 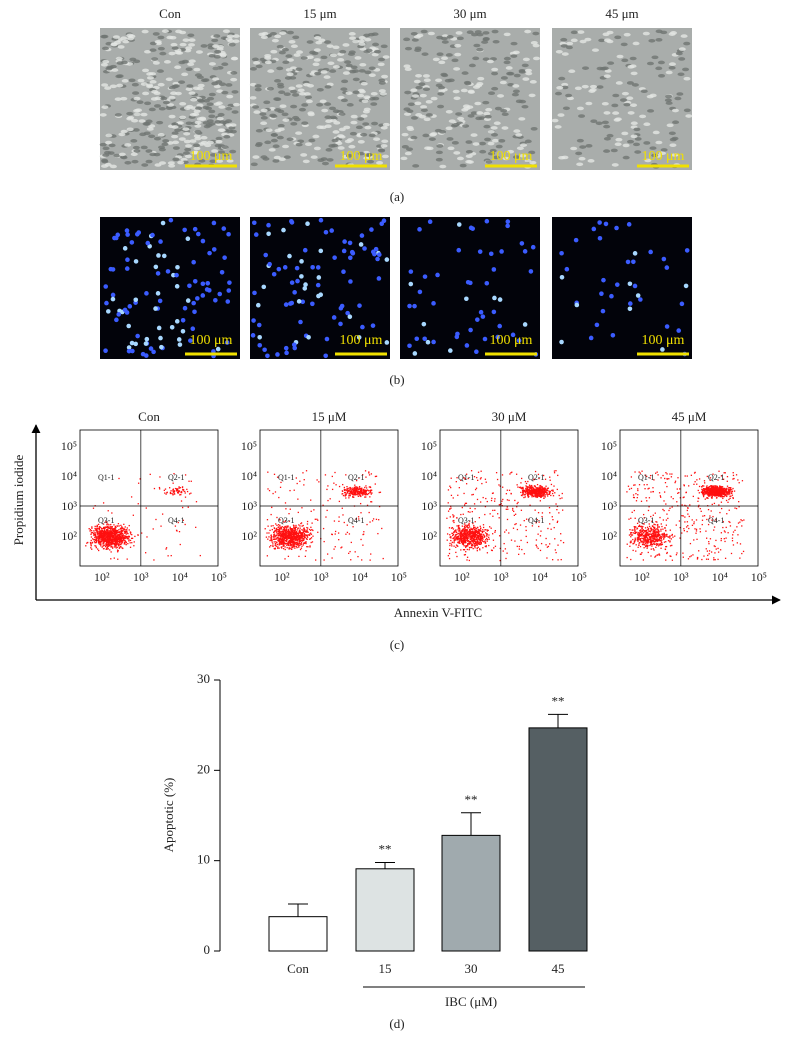 What do you see at coordinates (536, 477) in the screenshot?
I see `quadrant-label: Q2-1` at bounding box center [536, 477].